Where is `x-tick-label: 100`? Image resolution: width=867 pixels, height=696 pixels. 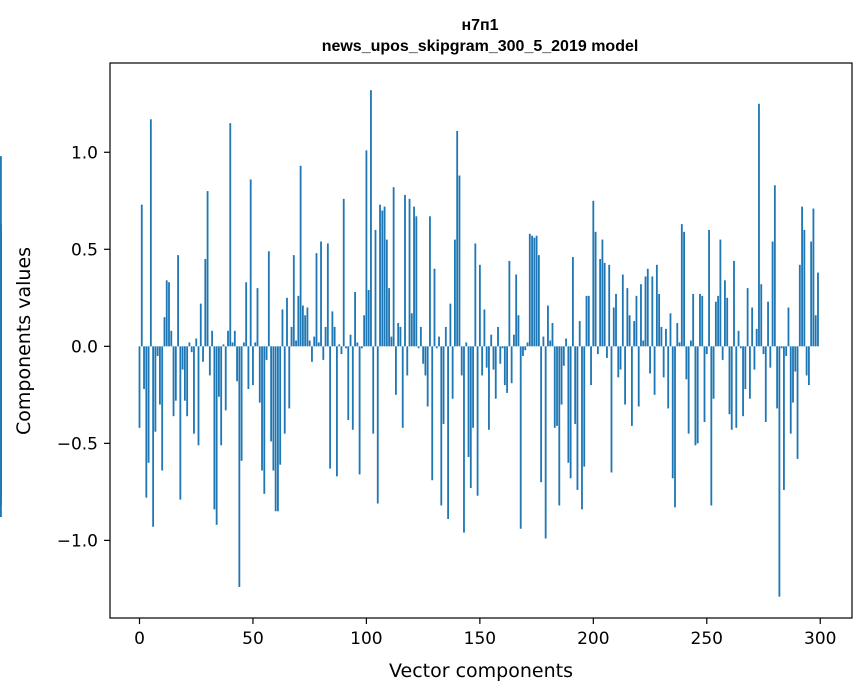 x-tick-label: 100 is located at coordinates (366, 639).